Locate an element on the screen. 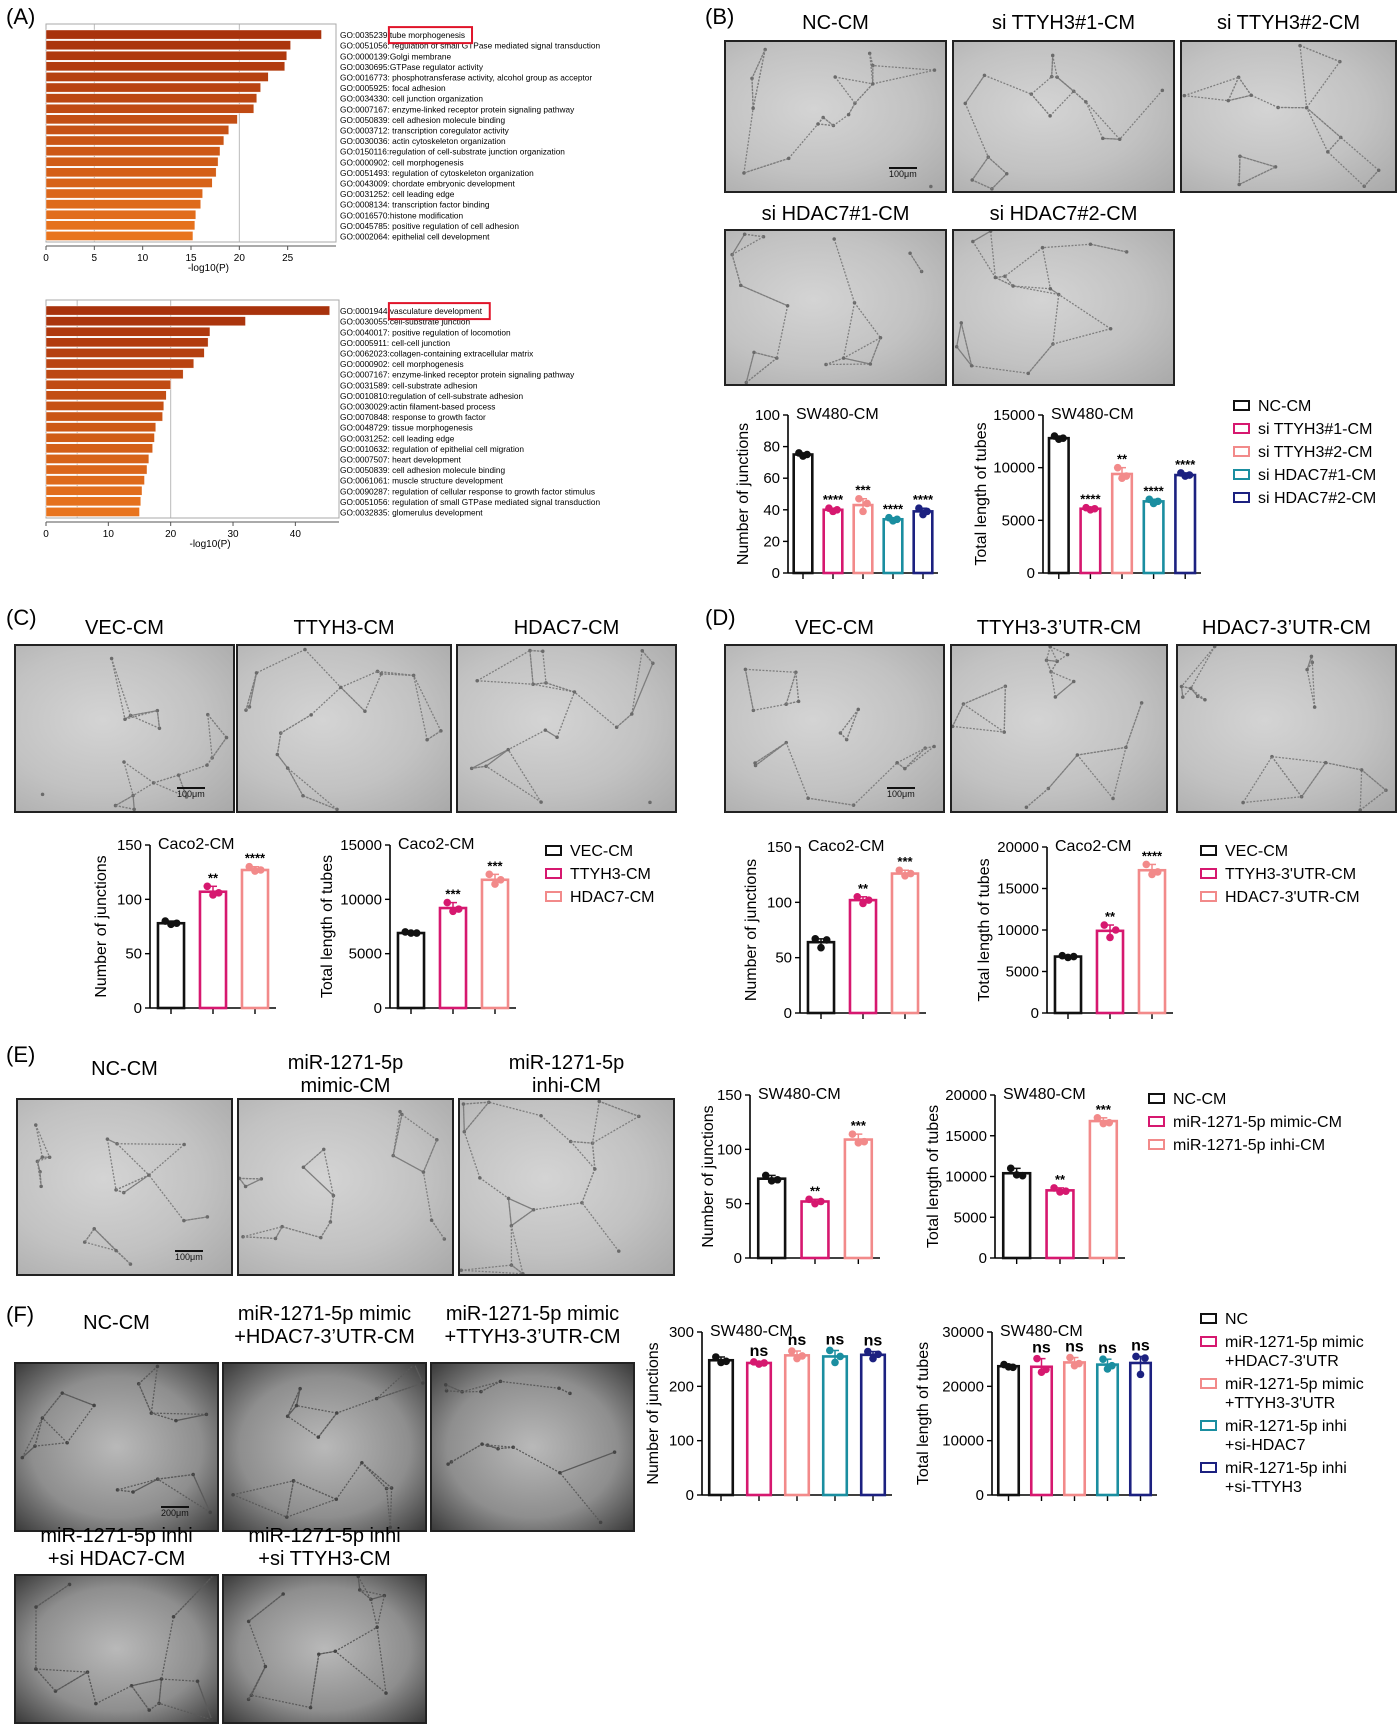  y-tick-label: 0 is located at coordinates (138, 1008).